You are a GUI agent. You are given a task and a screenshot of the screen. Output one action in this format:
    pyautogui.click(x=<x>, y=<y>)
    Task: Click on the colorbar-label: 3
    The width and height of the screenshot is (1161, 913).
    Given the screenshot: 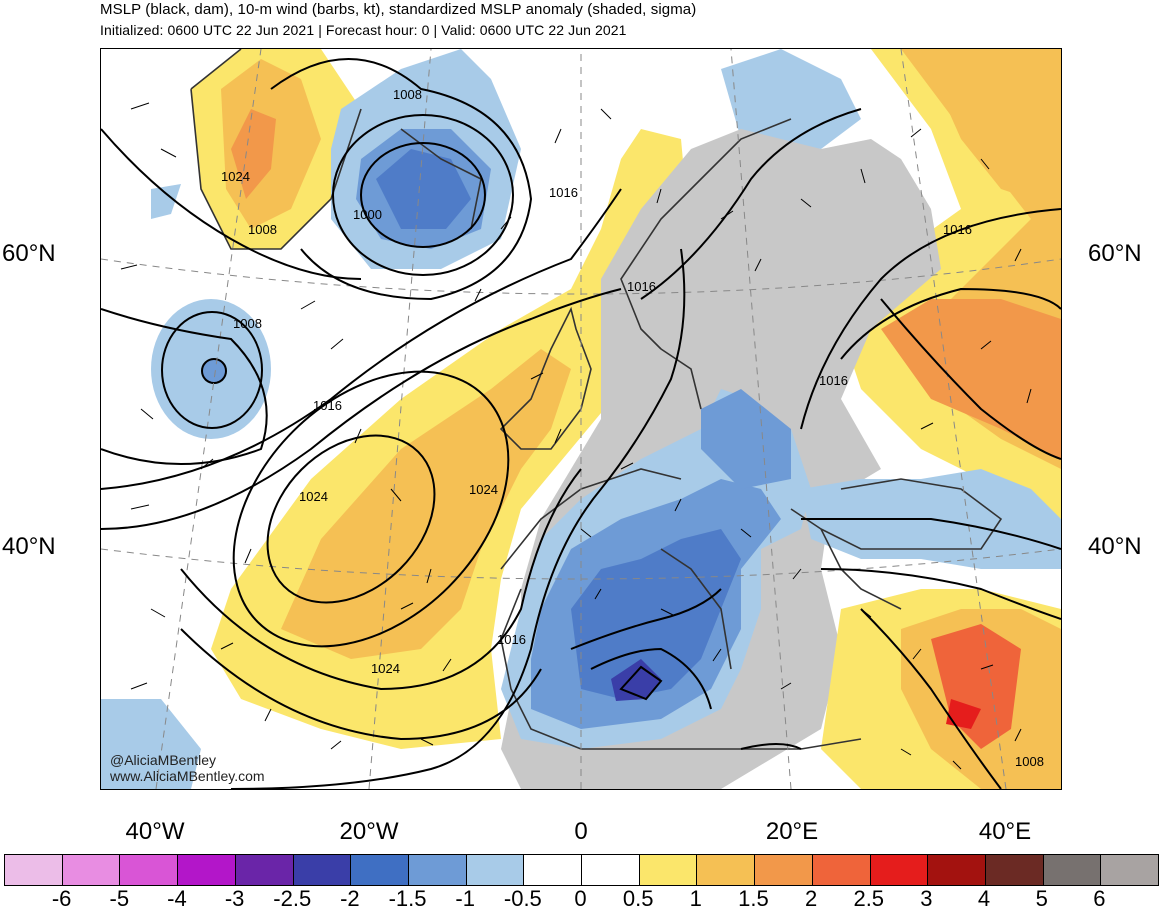 What is the action you would take?
    pyautogui.click(x=926, y=898)
    